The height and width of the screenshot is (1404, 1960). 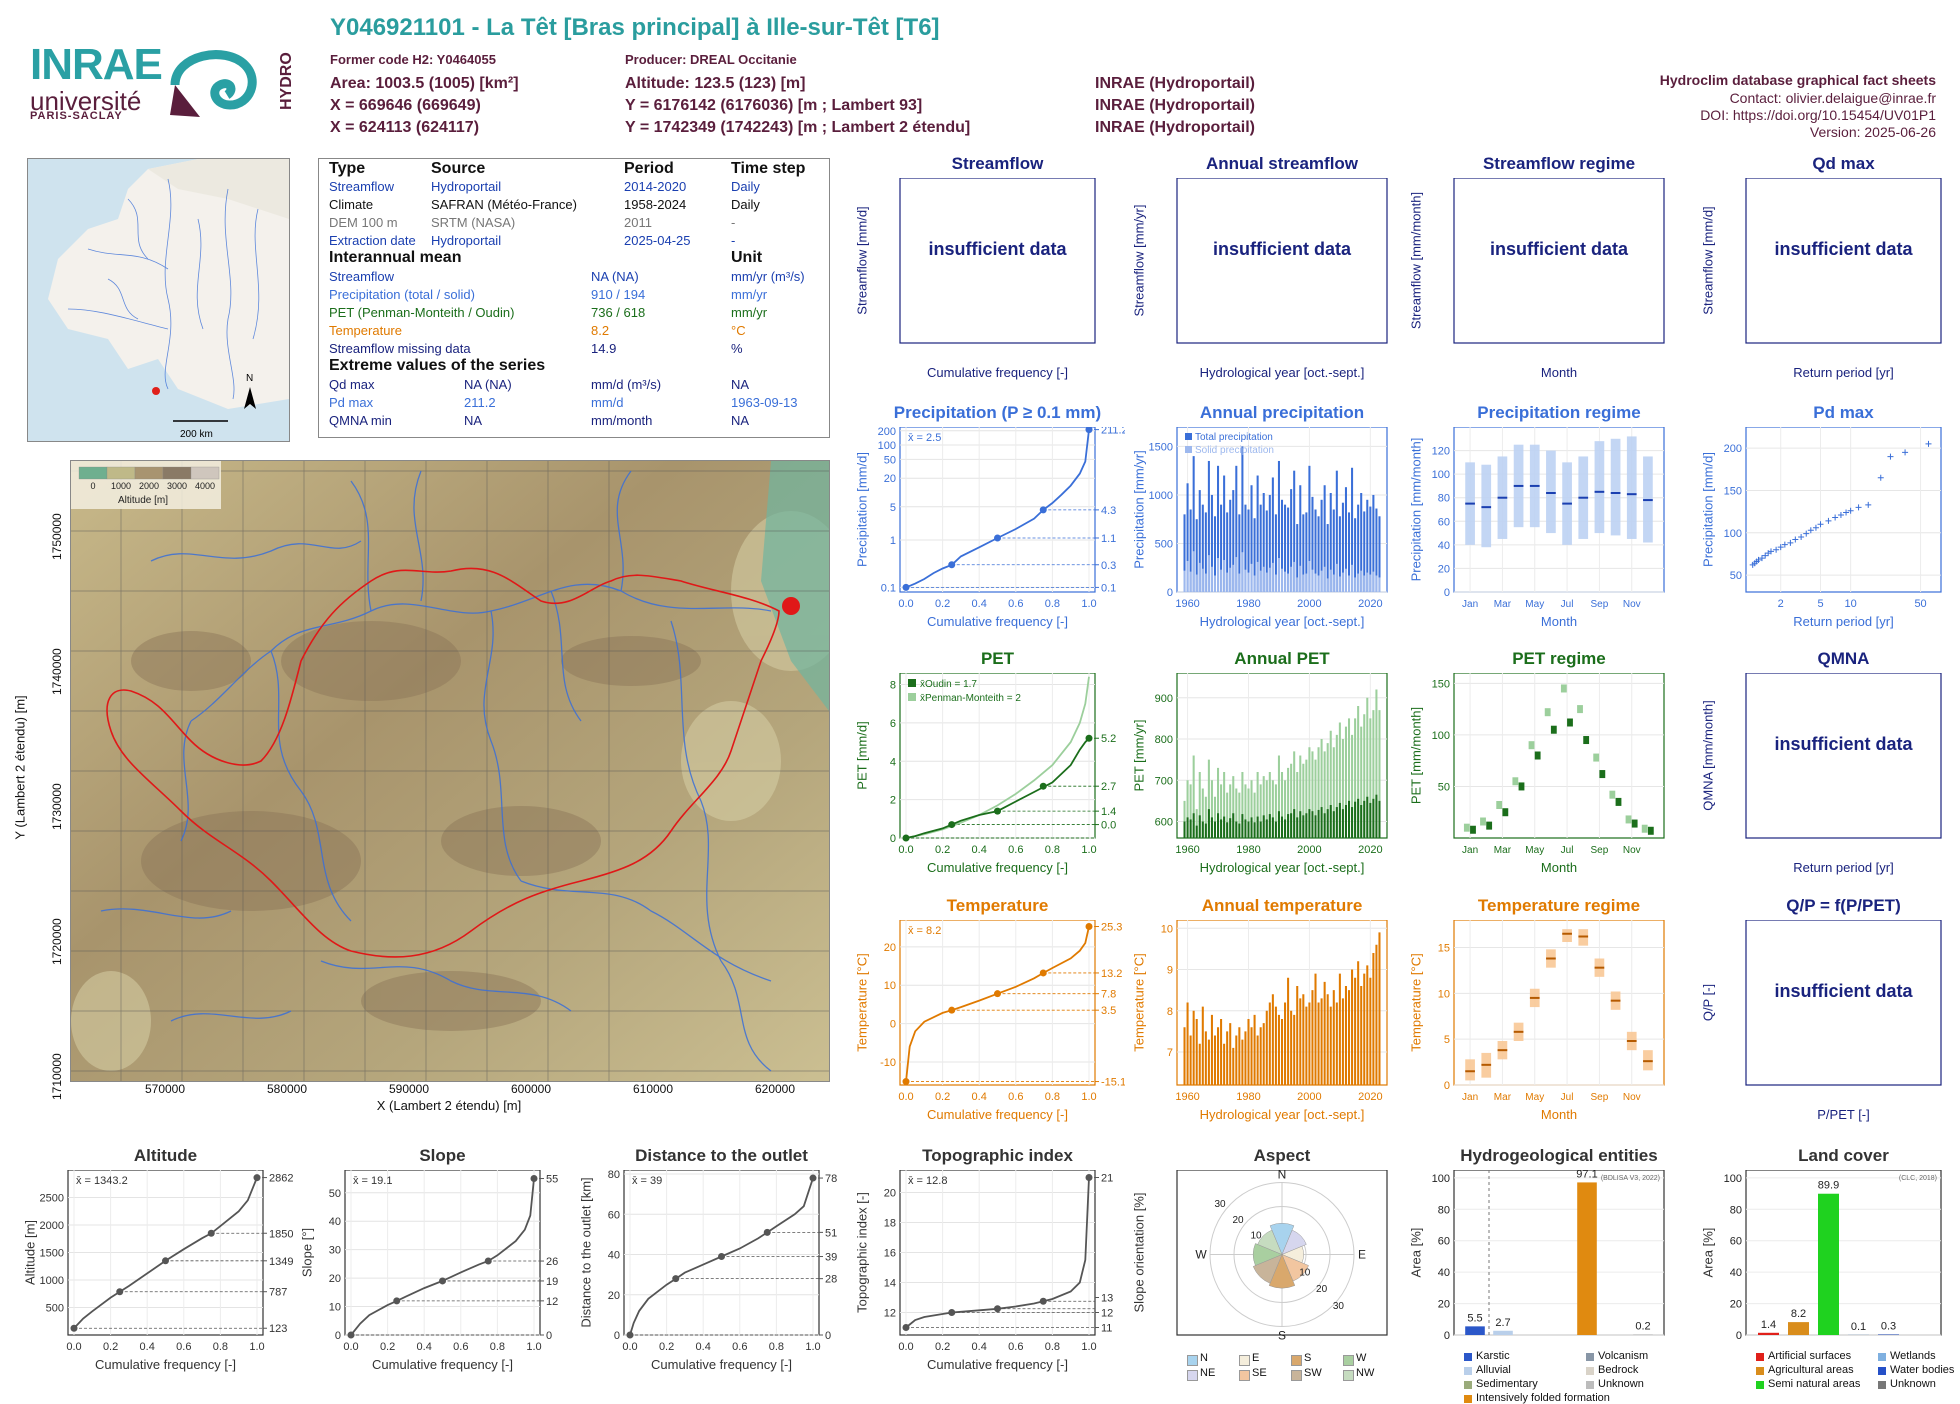 I want to click on tick-label: 0.4, so click(x=703, y=1347).